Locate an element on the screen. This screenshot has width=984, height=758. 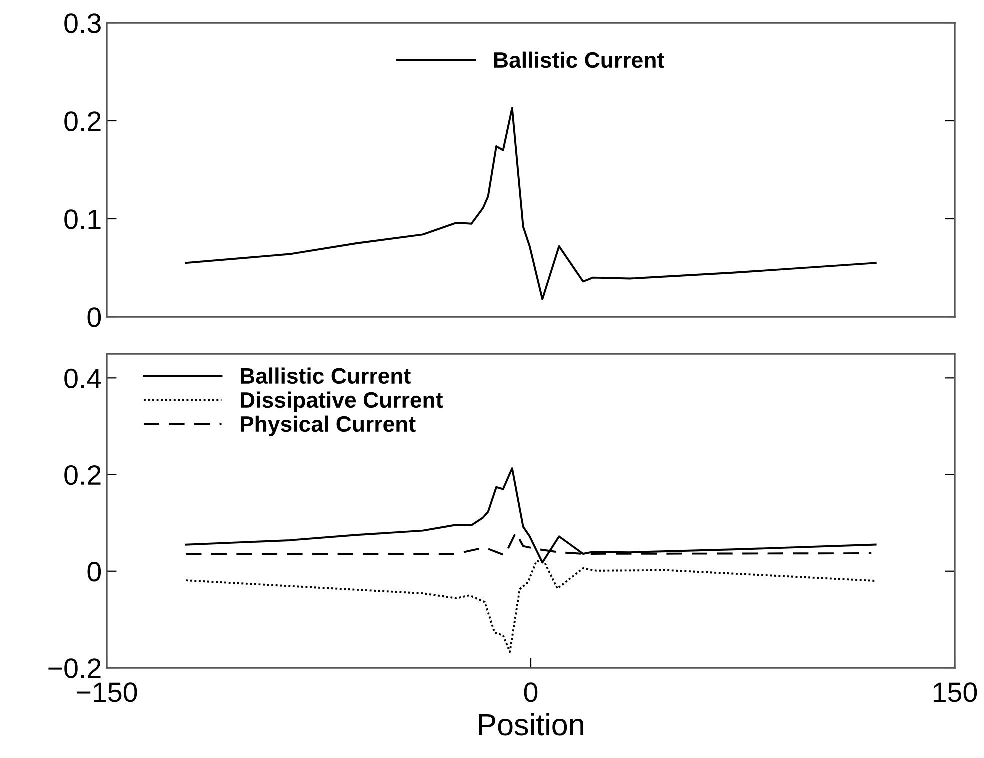
x-tick-label: 0 is located at coordinates (531, 692).